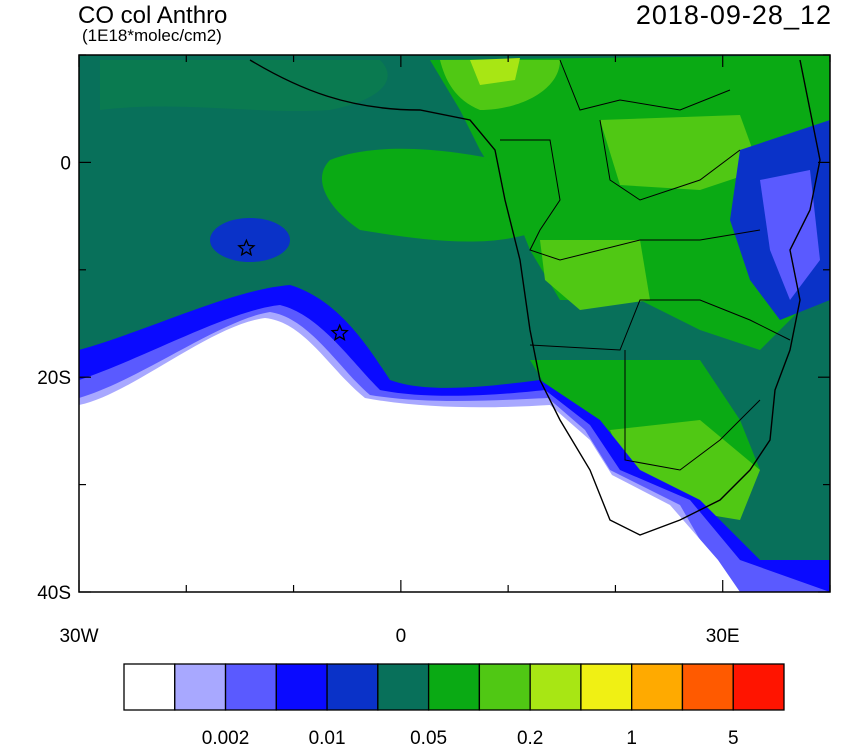 Image resolution: width=850 pixels, height=747 pixels. What do you see at coordinates (733, 737) in the screenshot?
I see `colorbar-label: 5` at bounding box center [733, 737].